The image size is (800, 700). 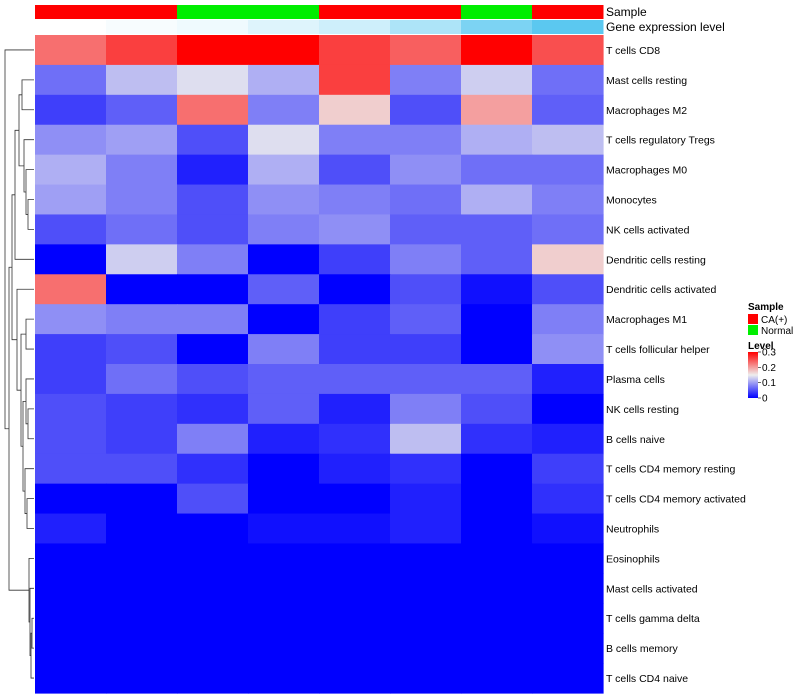 I want to click on row-label: T cells CD4 naive, so click(x=647, y=679).